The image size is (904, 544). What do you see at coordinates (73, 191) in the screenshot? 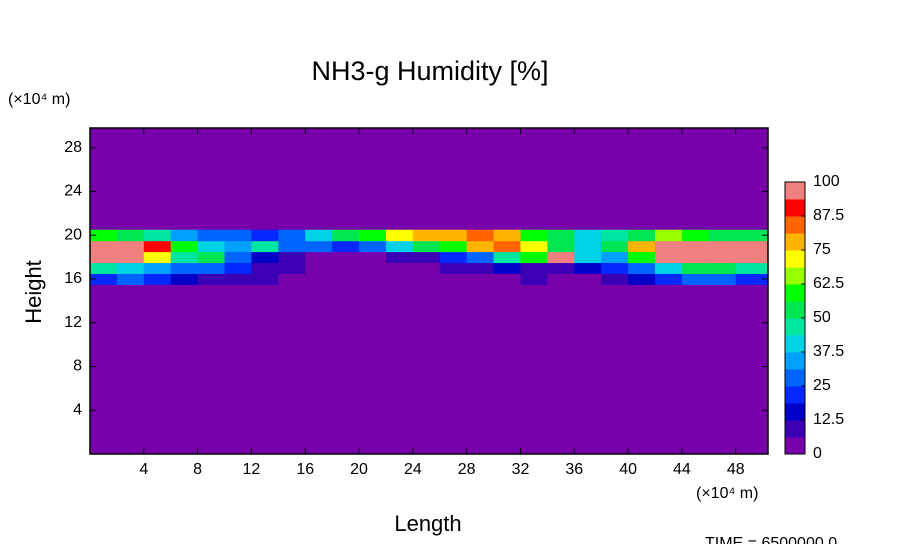
I see `y-tick-label: 24` at bounding box center [73, 191].